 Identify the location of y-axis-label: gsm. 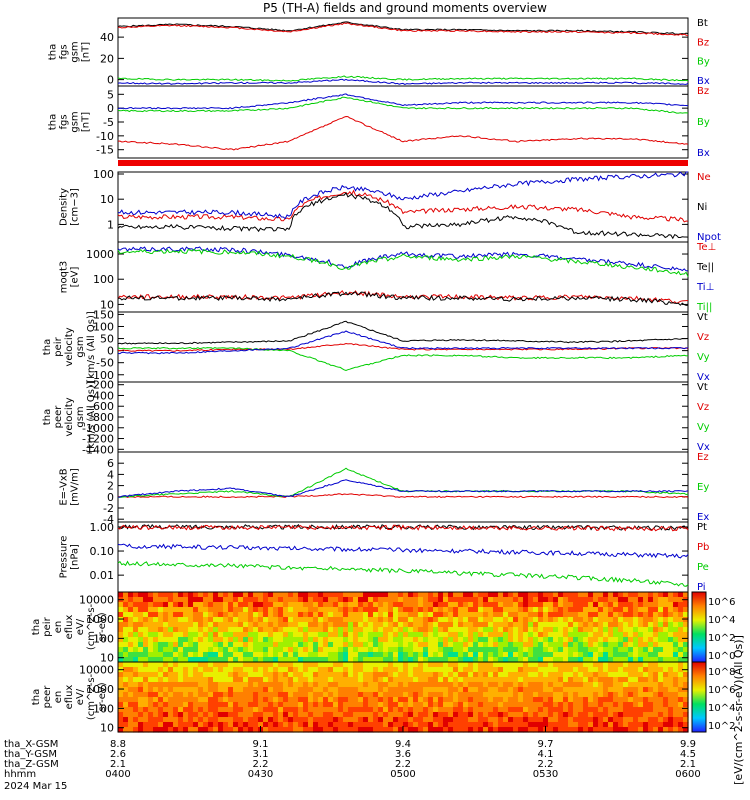
(80, 416).